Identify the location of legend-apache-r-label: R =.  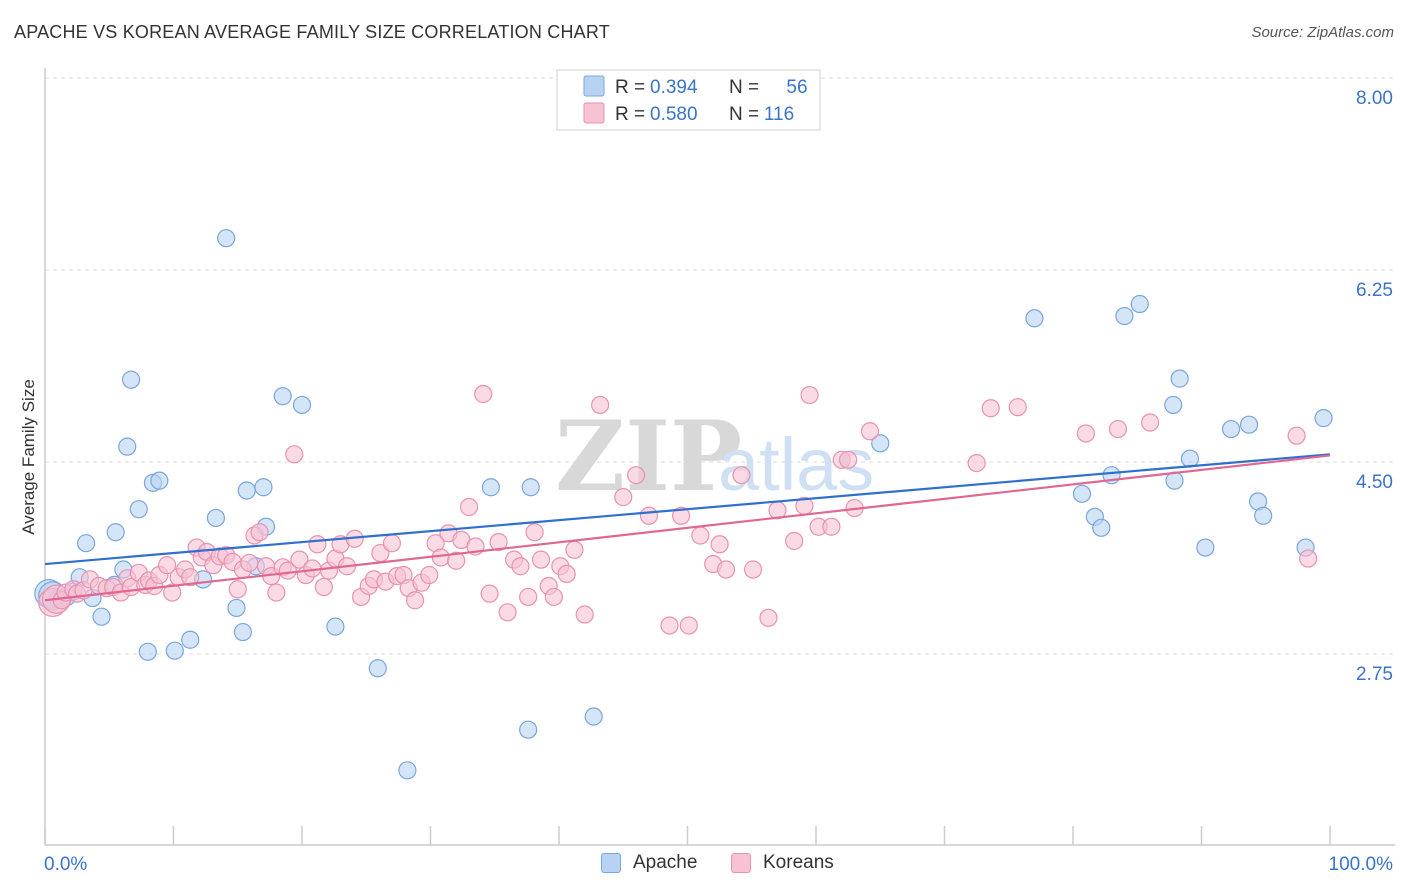
(630, 87).